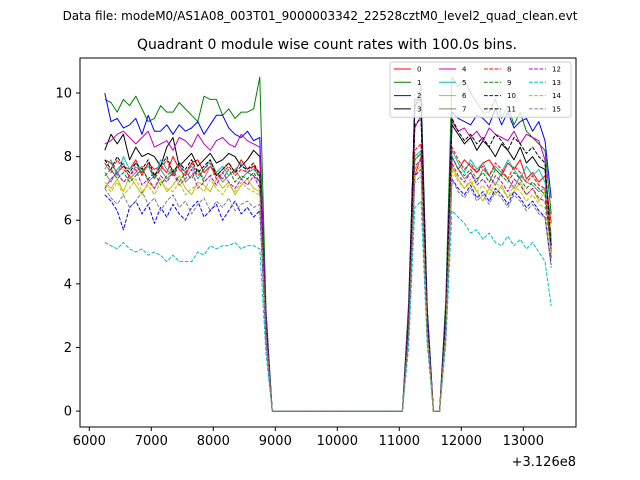 This screenshot has width=640, height=480. I want to click on y-tick: 10, so click(67, 93).